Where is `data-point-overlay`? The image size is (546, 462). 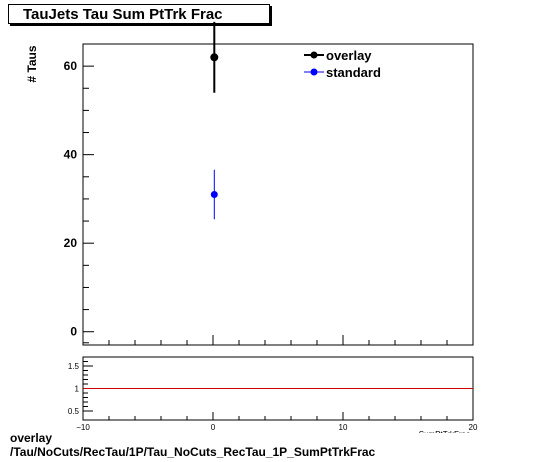 data-point-overlay is located at coordinates (214, 57).